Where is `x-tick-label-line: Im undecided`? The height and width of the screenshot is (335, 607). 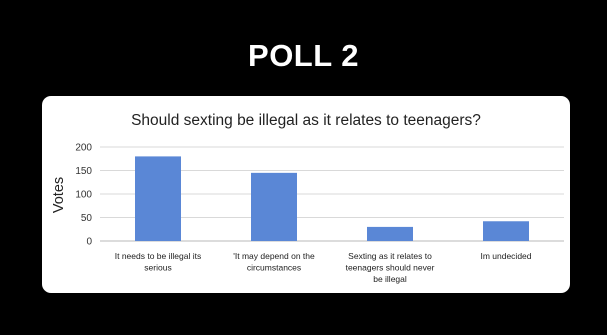
x-tick-label-line: Im undecided is located at coordinates (505, 256).